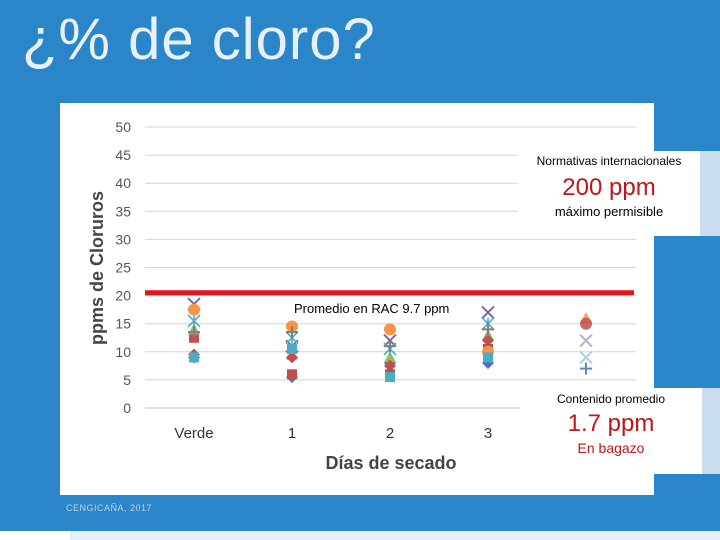 The width and height of the screenshot is (720, 540). What do you see at coordinates (199, 39) in the screenshot?
I see `slide-title: ¿% de cloro?` at bounding box center [199, 39].